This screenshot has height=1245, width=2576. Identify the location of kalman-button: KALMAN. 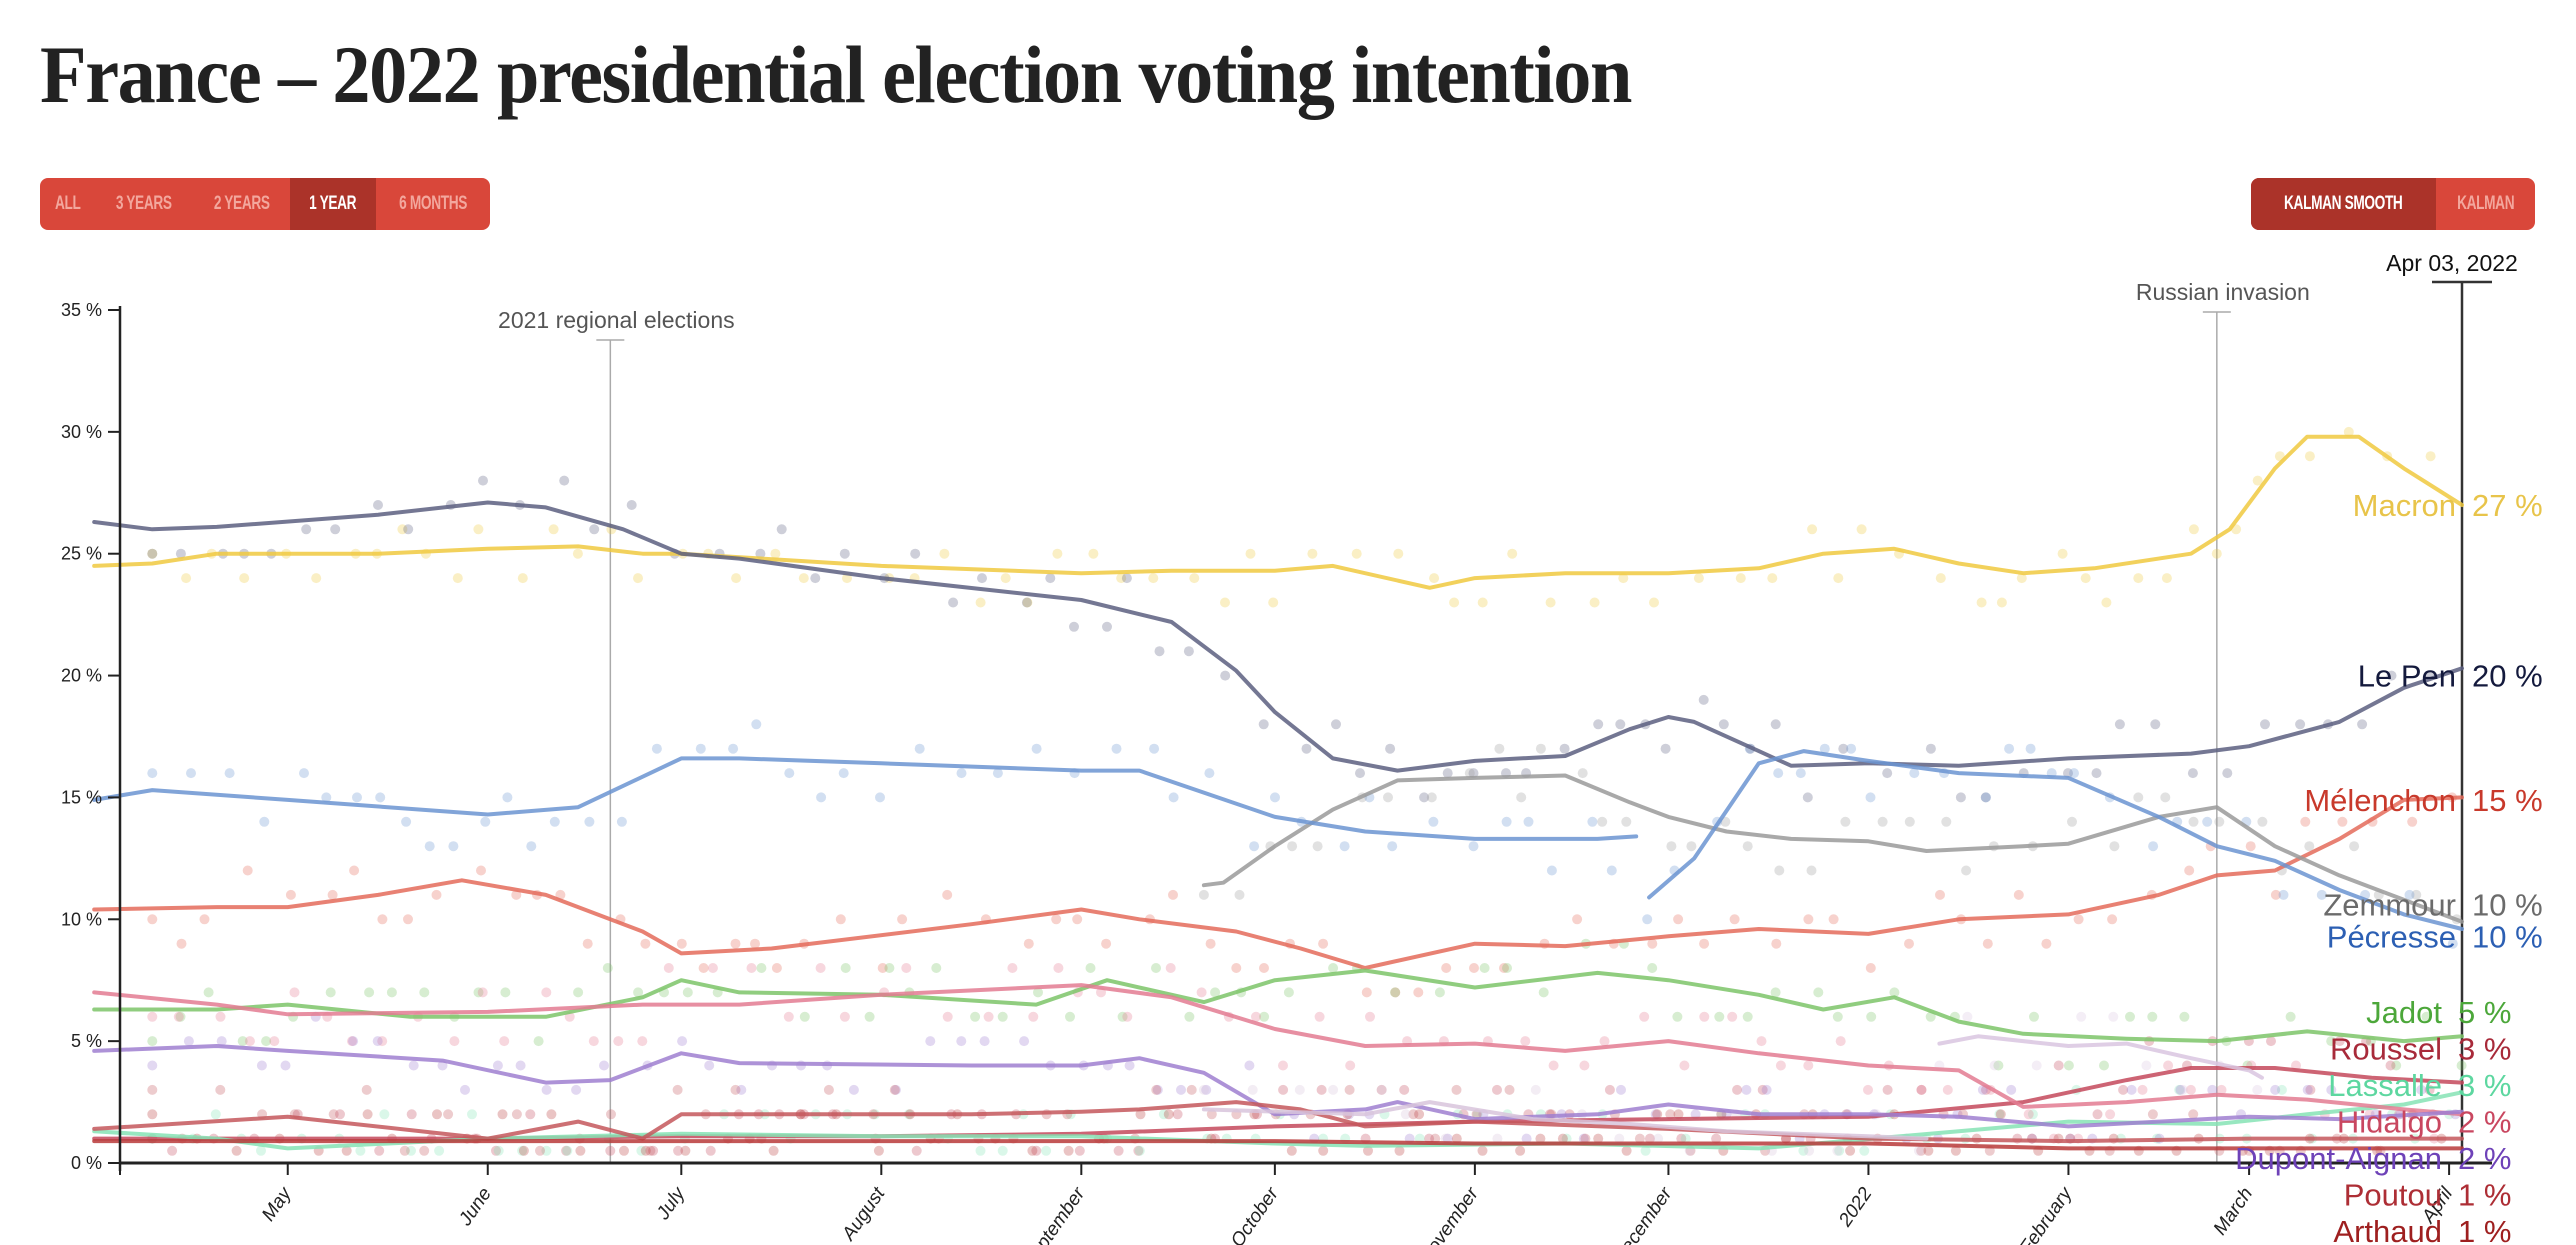
(2485, 204).